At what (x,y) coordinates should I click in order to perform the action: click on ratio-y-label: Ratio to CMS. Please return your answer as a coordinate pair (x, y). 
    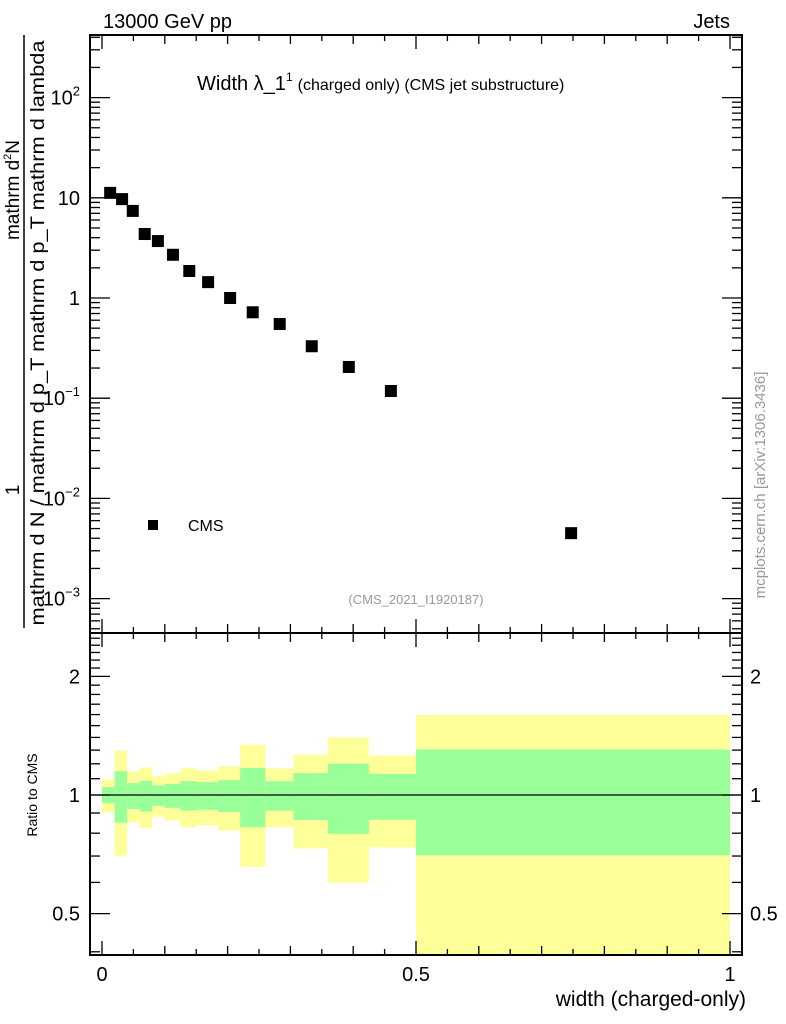
    Looking at the image, I should click on (32, 794).